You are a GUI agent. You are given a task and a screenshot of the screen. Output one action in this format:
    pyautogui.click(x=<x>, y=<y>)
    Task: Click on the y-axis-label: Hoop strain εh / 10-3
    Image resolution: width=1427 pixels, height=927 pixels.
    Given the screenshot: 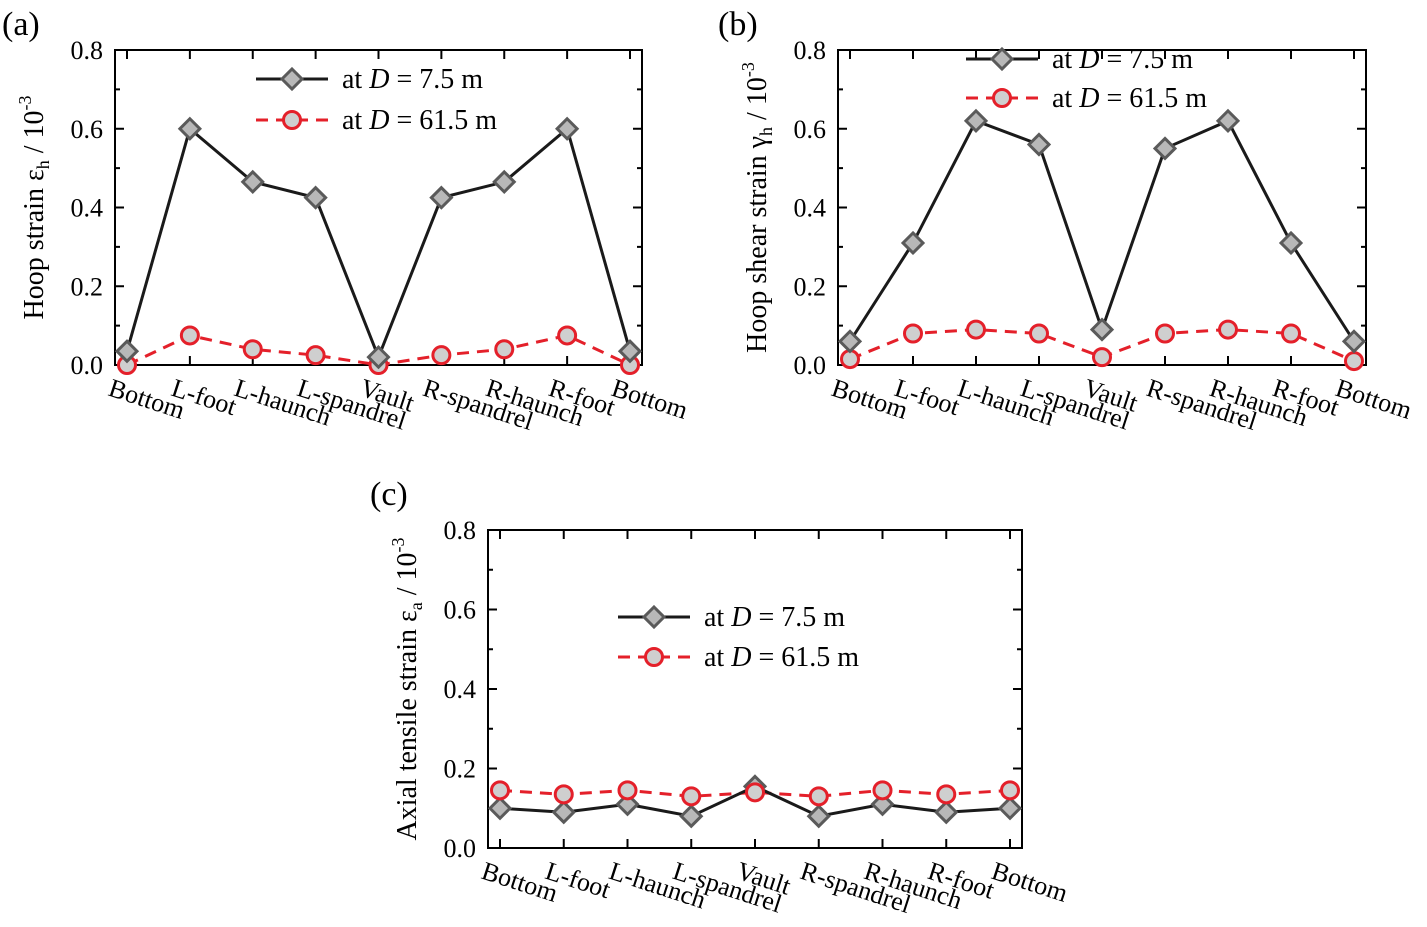 What is the action you would take?
    pyautogui.click(x=34, y=208)
    